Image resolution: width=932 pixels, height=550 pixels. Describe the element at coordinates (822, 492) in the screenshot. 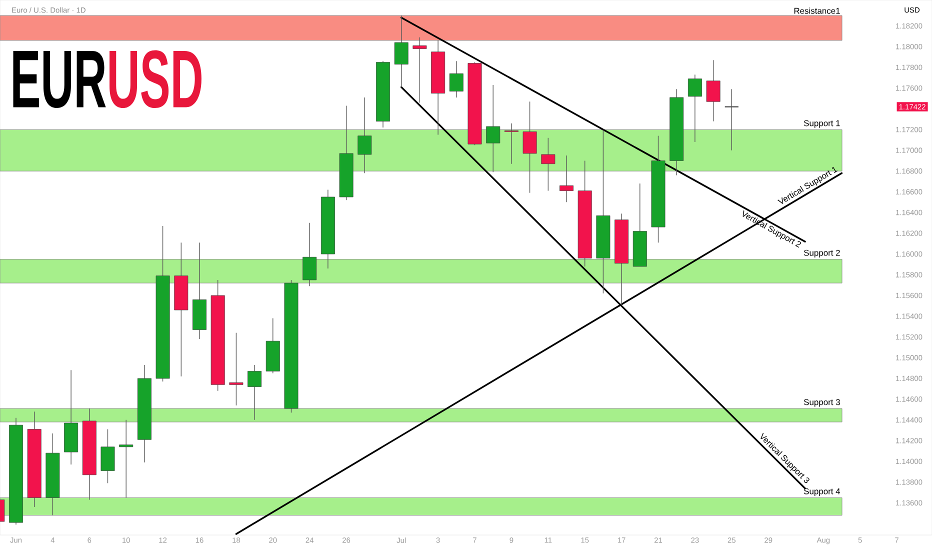

I see `band-label: Support 4` at that location.